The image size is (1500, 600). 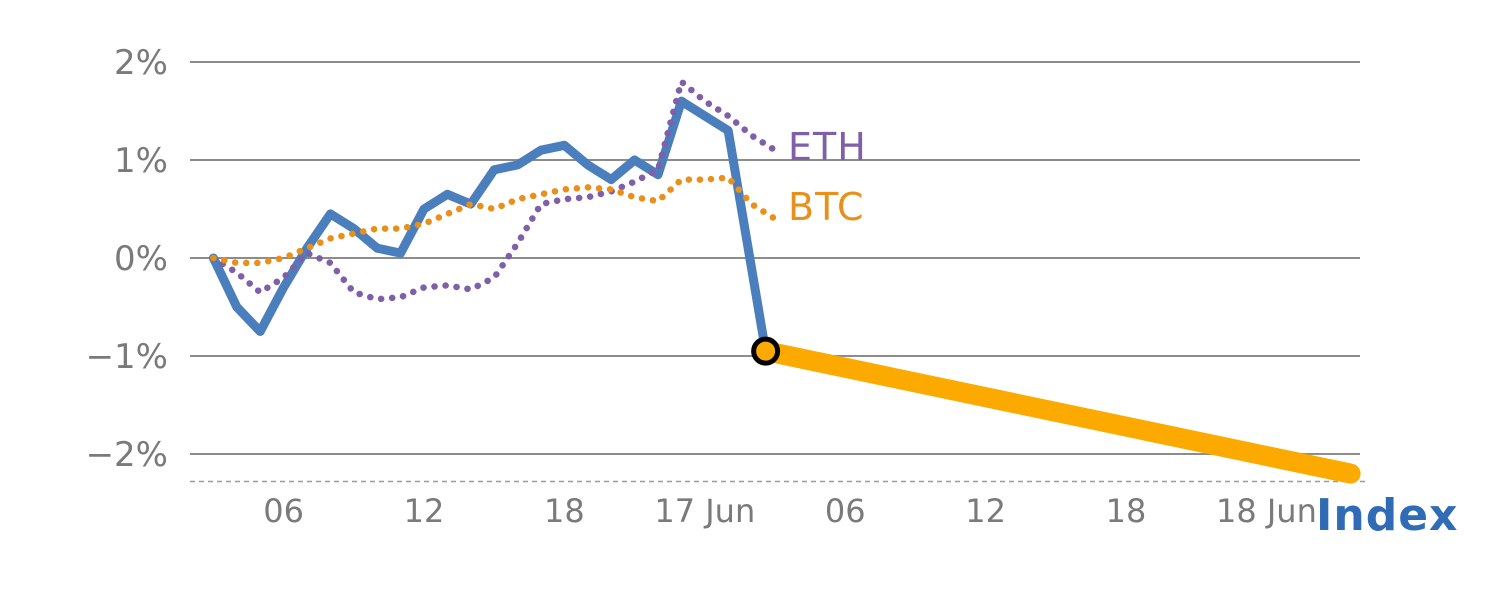 What do you see at coordinates (494, 220) in the screenshot?
I see `series-line-btc` at bounding box center [494, 220].